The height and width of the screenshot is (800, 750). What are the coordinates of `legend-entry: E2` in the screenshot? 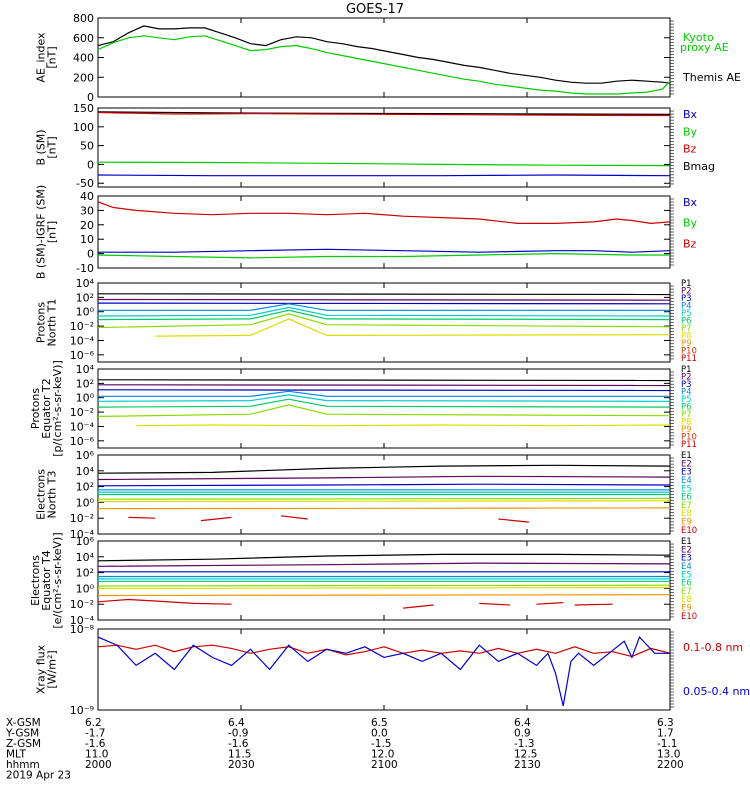 It's located at (686, 550).